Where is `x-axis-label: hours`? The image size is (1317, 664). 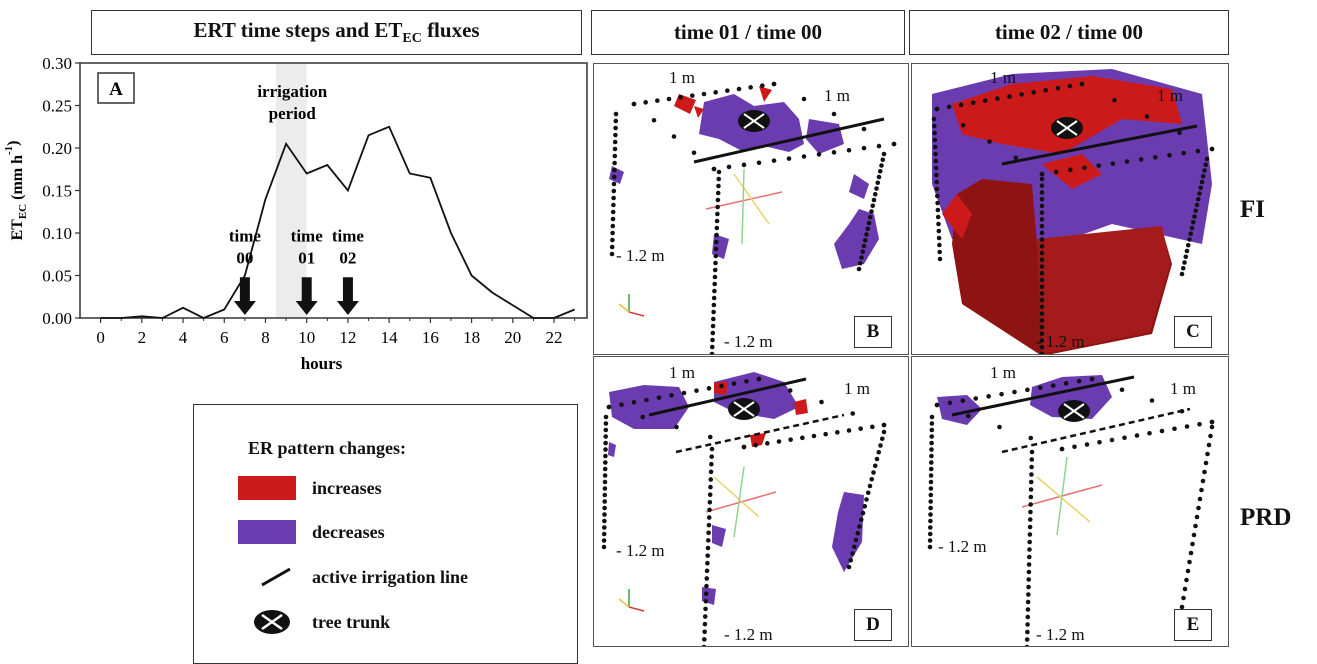
x-axis-label: hours is located at coordinates (322, 363).